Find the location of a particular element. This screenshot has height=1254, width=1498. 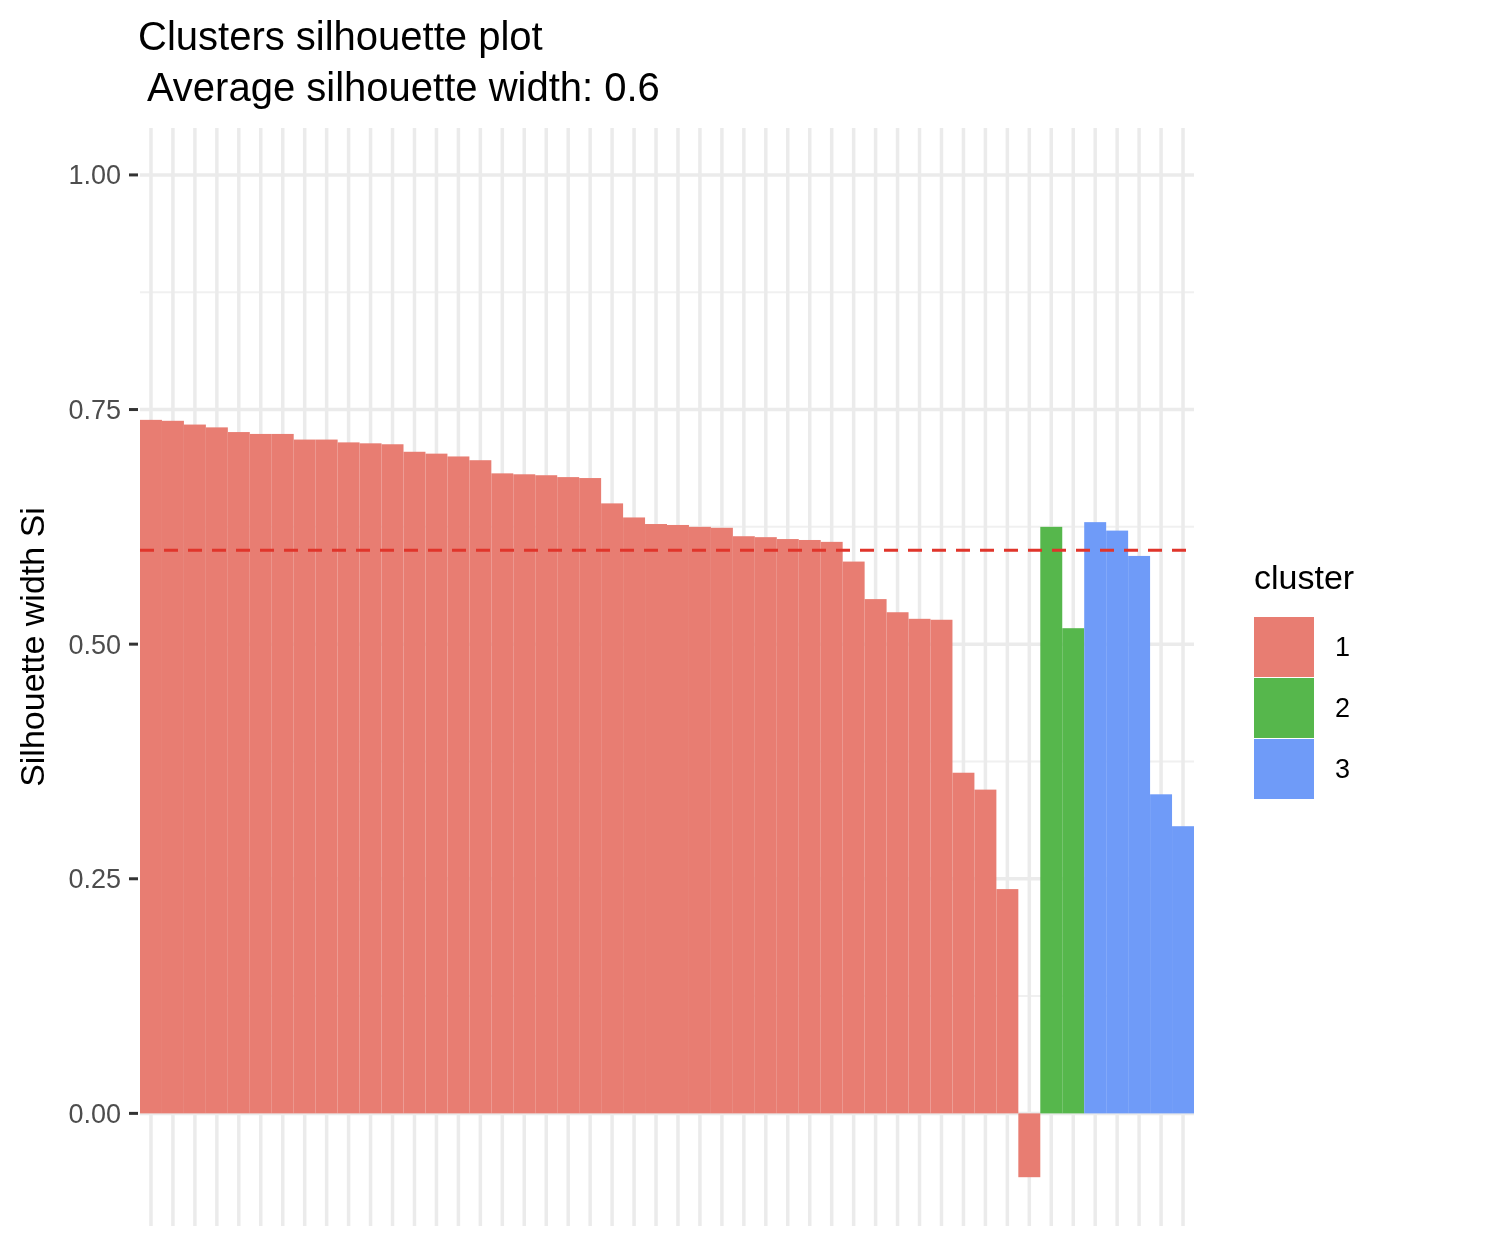

legend-label: 2 is located at coordinates (1343, 708).